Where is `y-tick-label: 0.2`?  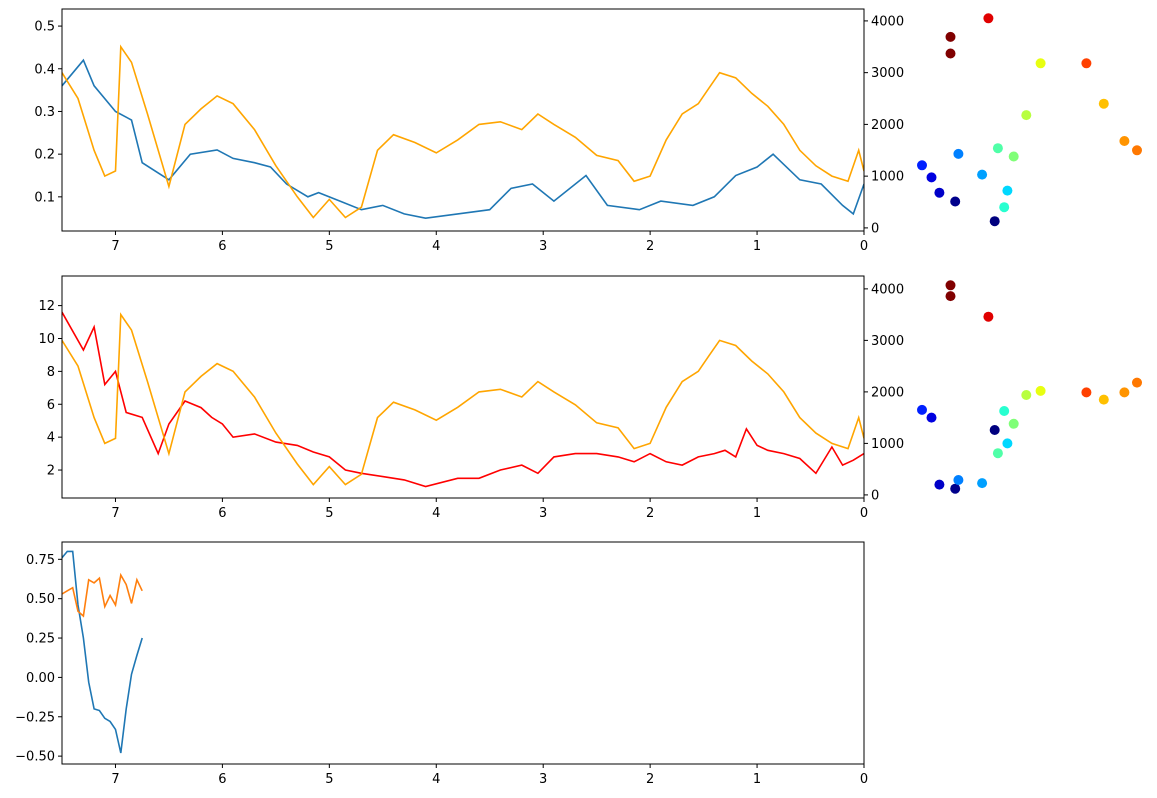
y-tick-label: 0.2 is located at coordinates (44, 155).